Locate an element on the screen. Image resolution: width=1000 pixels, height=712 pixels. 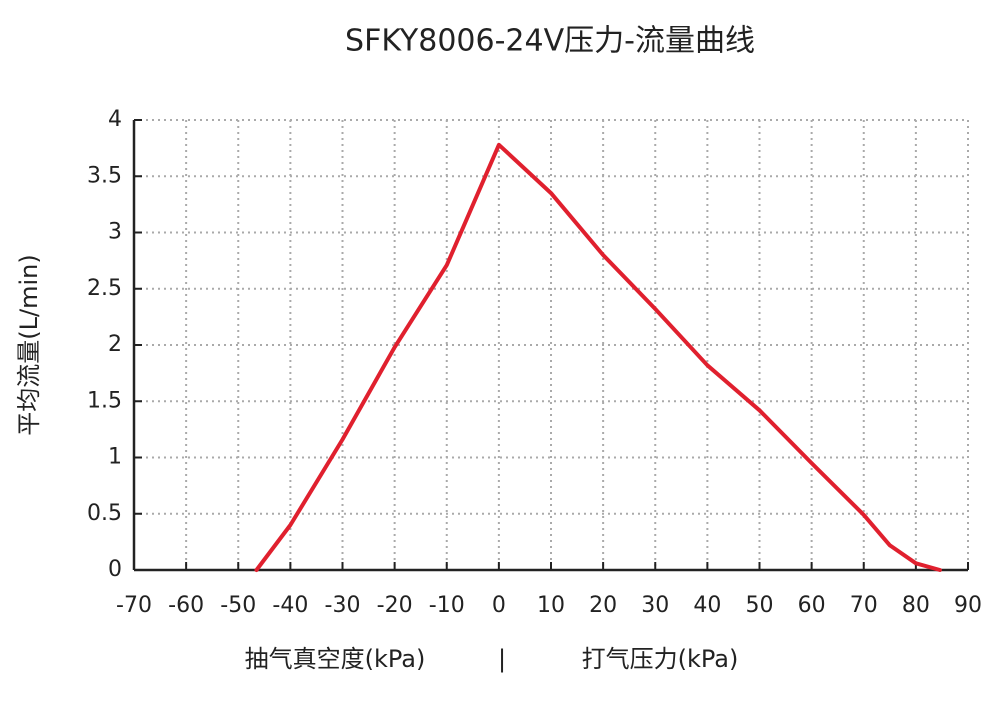
y-axis-label: 平均流量(L/min) is located at coordinates (29, 344).